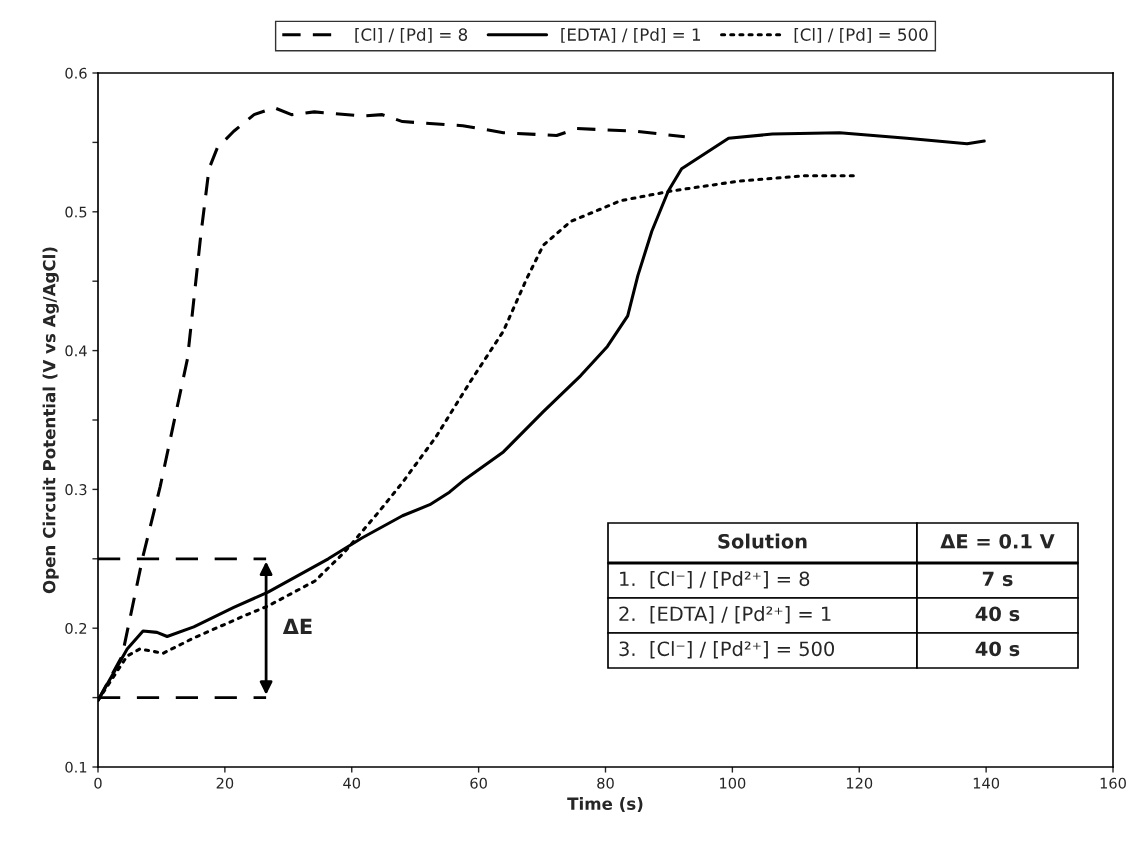 The width and height of the screenshot is (1136, 841). Describe the element at coordinates (715, 580) in the screenshot. I see `annotation: 1. [Cl⁻] / [Pd²⁺] = 8` at that location.